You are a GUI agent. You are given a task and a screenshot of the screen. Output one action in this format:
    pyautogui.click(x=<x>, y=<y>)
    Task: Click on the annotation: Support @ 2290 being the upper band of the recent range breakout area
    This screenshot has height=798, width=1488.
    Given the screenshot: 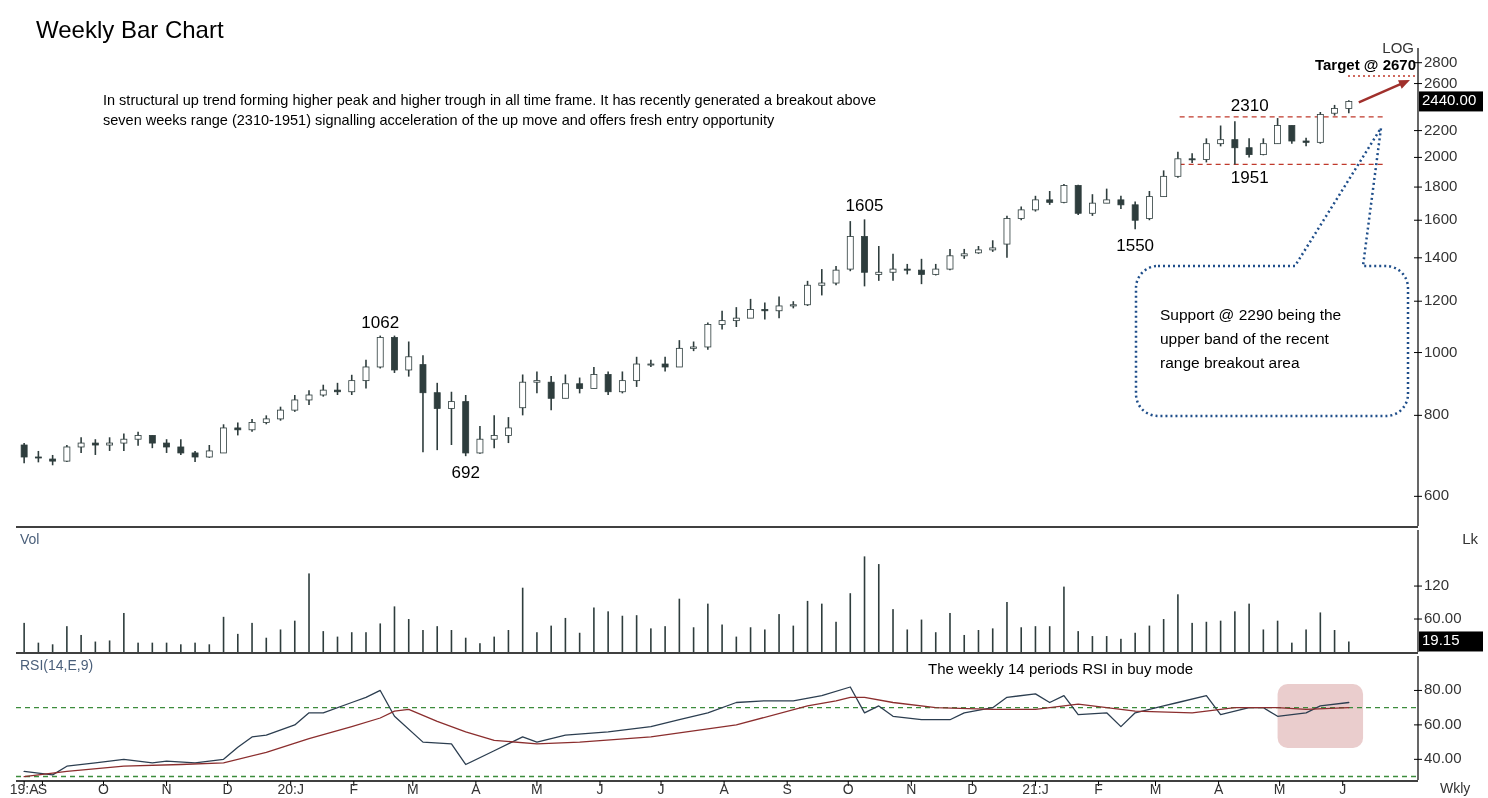 What is the action you would take?
    pyautogui.click(x=1251, y=338)
    